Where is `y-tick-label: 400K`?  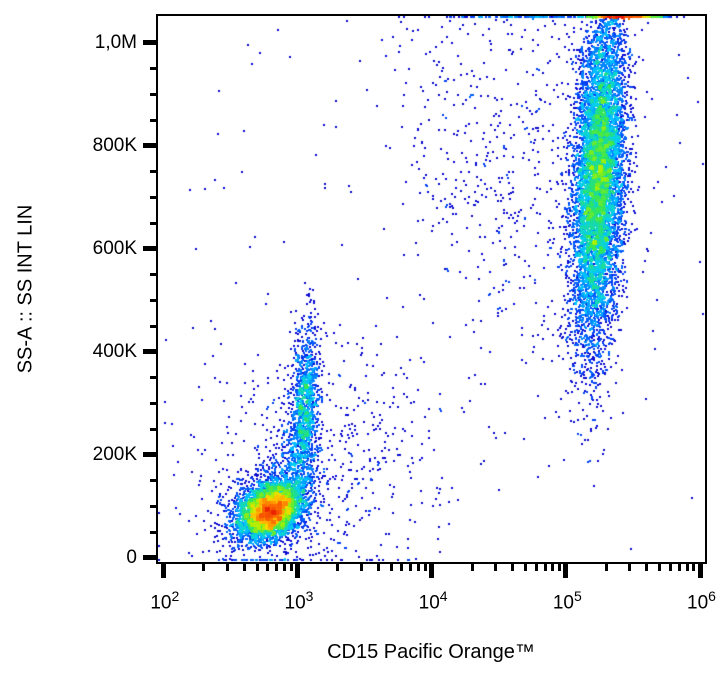 y-tick-label: 400K is located at coordinates (114, 351).